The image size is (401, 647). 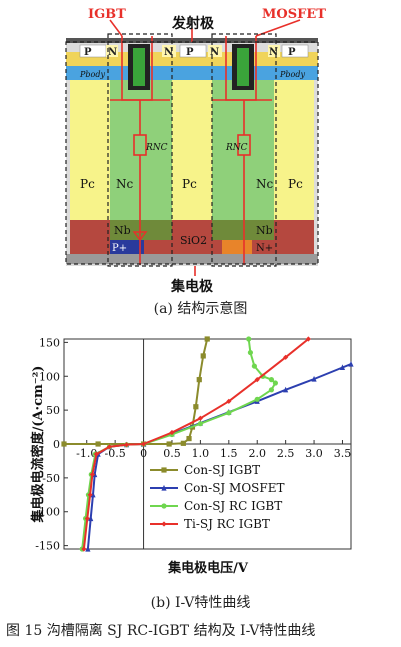 What do you see at coordinates (143, 453) in the screenshot?
I see `x-tick-label: 0` at bounding box center [143, 453].